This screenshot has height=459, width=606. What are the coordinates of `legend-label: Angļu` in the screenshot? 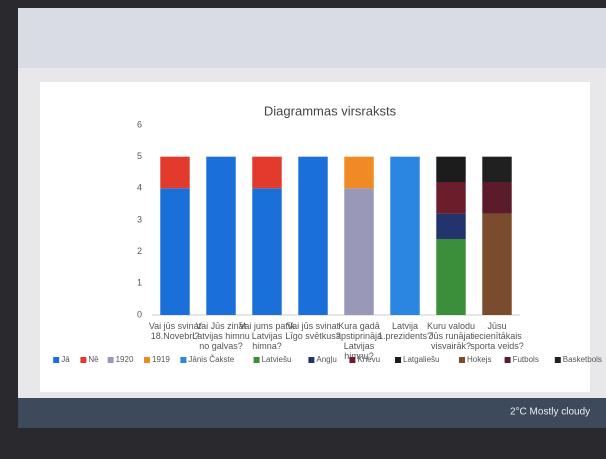 It's located at (326, 359).